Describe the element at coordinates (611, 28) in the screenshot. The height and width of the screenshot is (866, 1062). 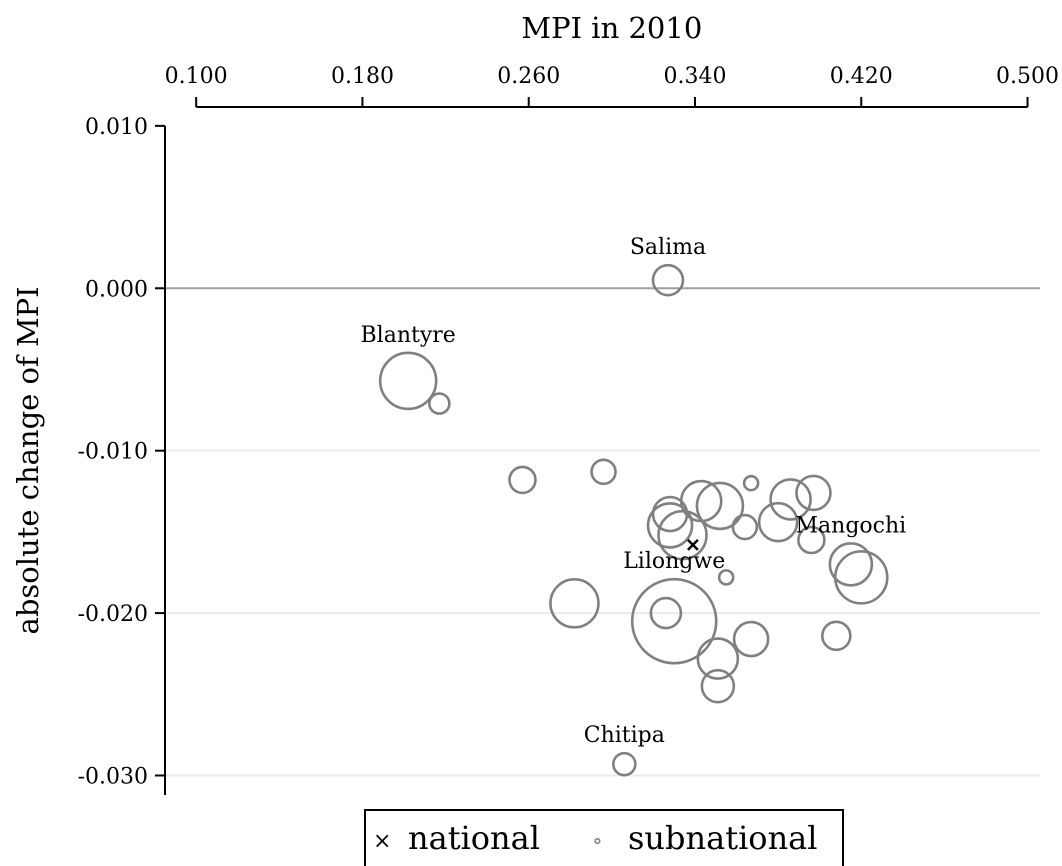
I see `x-axis-title: MPI in 2010` at that location.